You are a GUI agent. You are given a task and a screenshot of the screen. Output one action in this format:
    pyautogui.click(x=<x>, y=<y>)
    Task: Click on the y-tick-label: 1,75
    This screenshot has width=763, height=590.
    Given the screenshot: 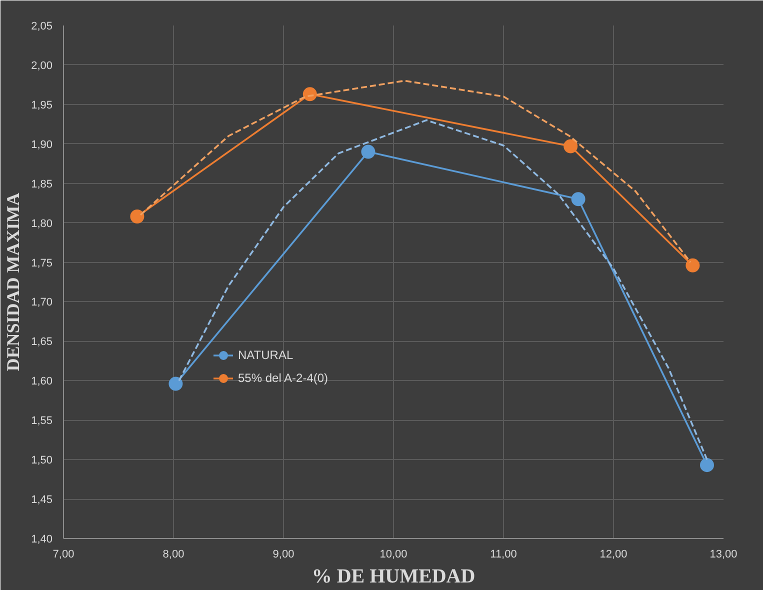 What is the action you would take?
    pyautogui.click(x=42, y=263)
    